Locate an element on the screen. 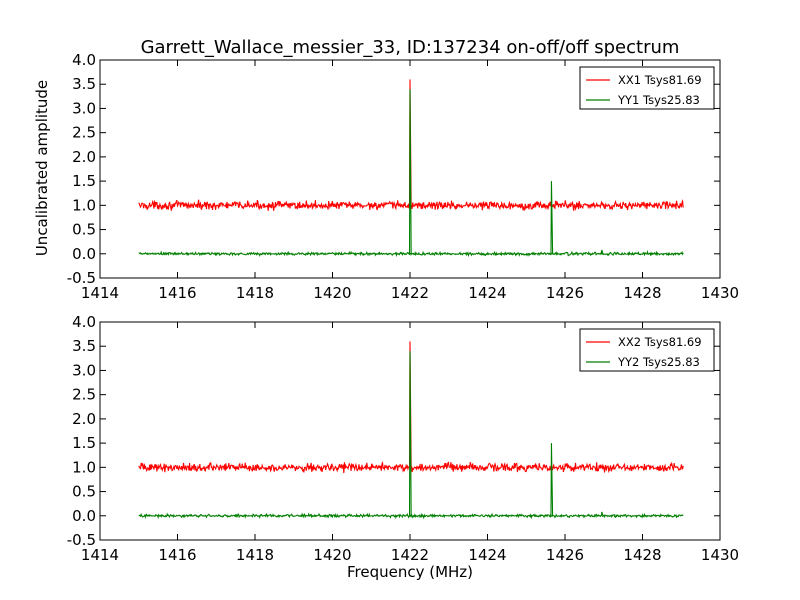 The image size is (800, 600). legend: XX1 Tsys81.69 YY1 Tsys25.83 is located at coordinates (647, 88).